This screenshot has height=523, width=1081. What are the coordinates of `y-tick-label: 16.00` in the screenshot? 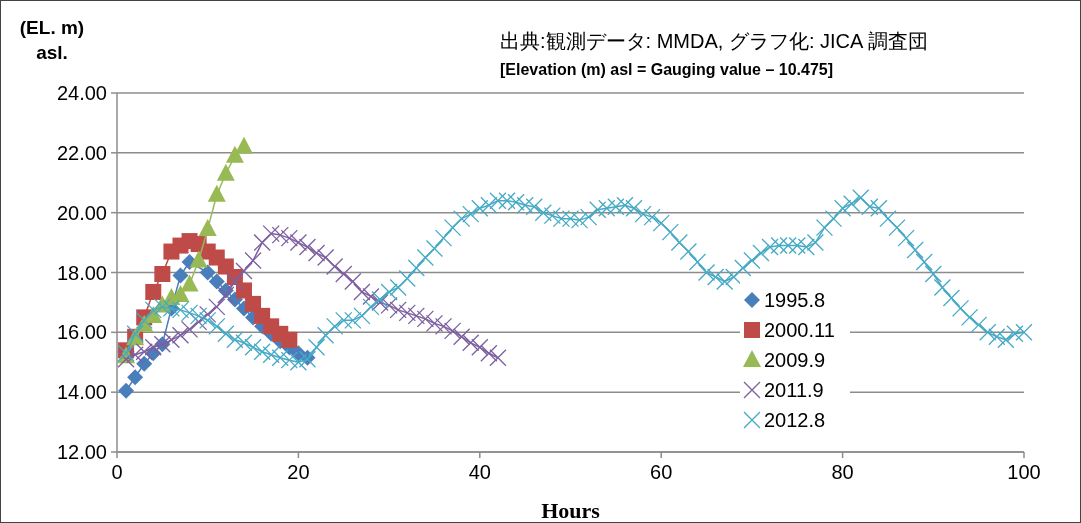 It's located at (81, 332).